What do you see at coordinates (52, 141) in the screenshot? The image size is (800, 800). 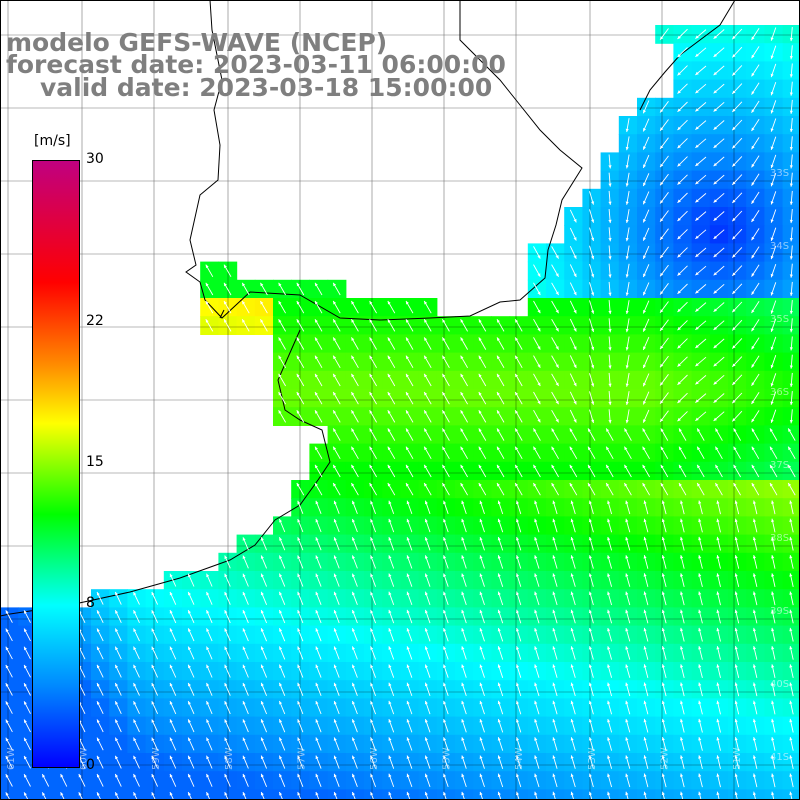 I see `colorbar-unit: [m/s]` at bounding box center [52, 141].